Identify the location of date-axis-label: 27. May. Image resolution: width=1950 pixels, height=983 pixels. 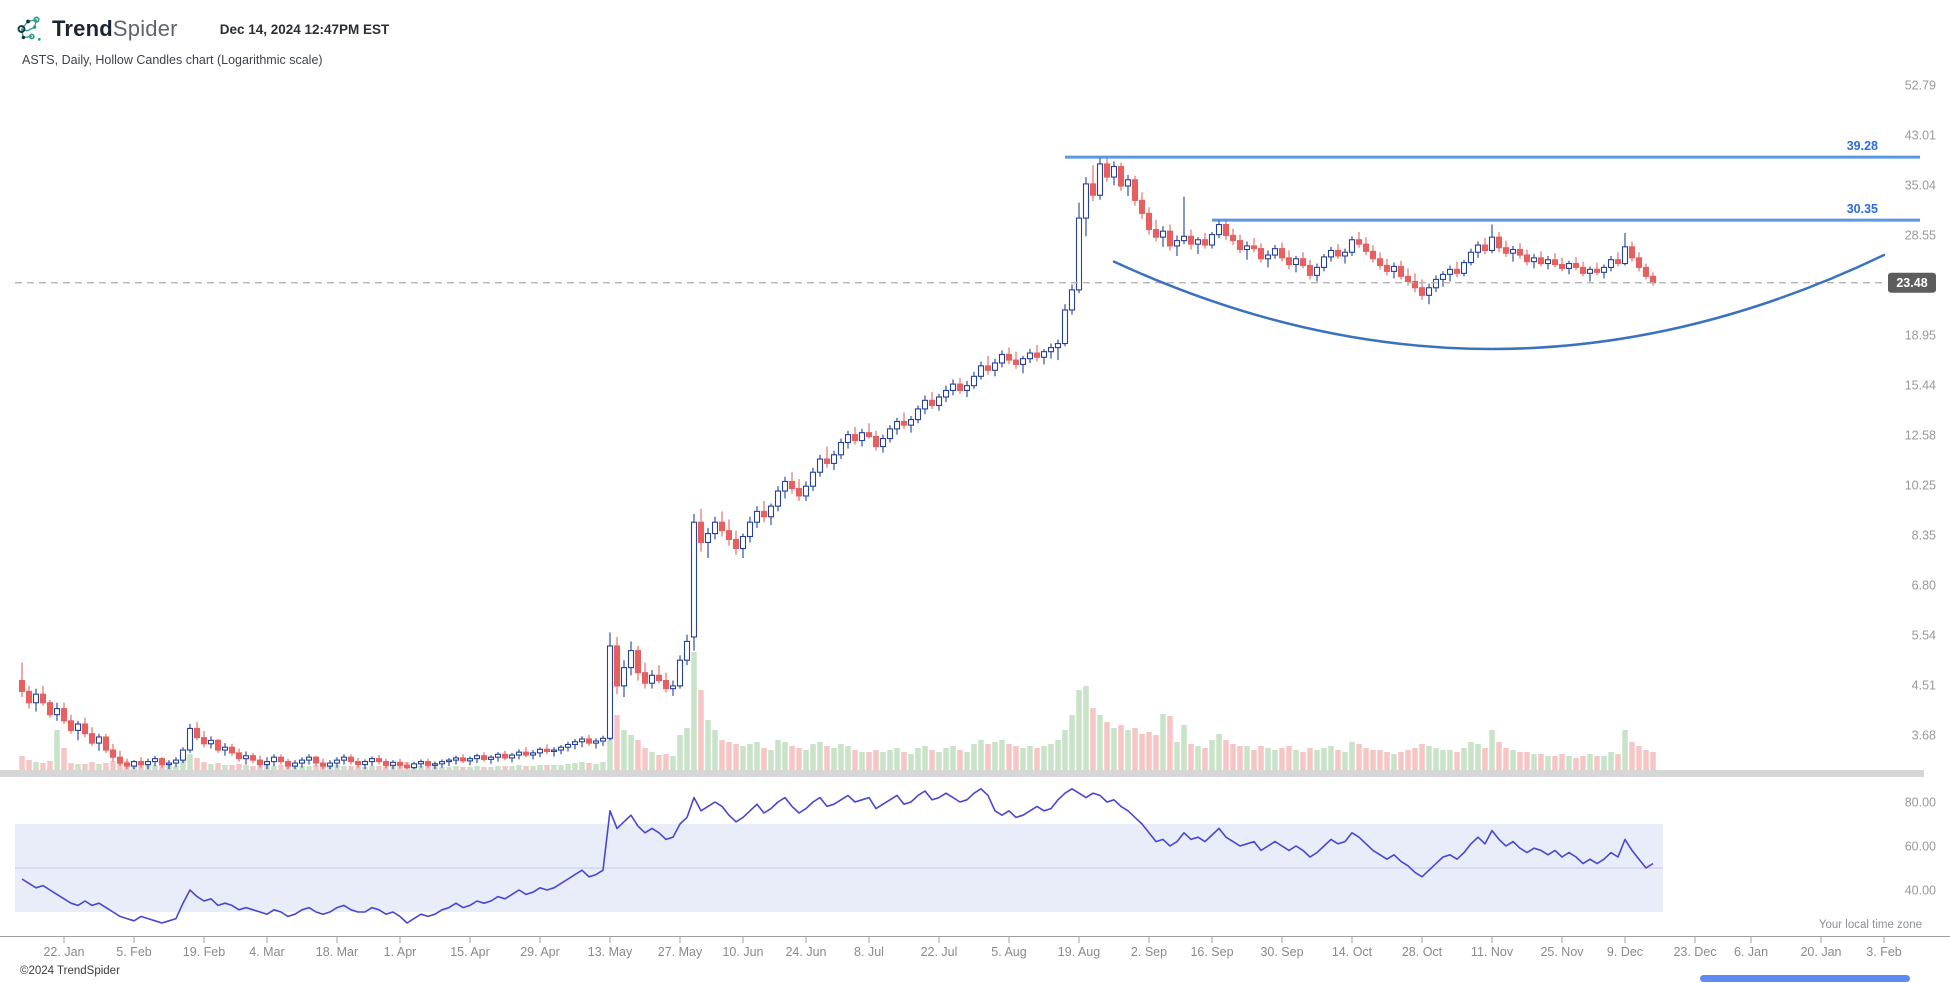
(680, 952).